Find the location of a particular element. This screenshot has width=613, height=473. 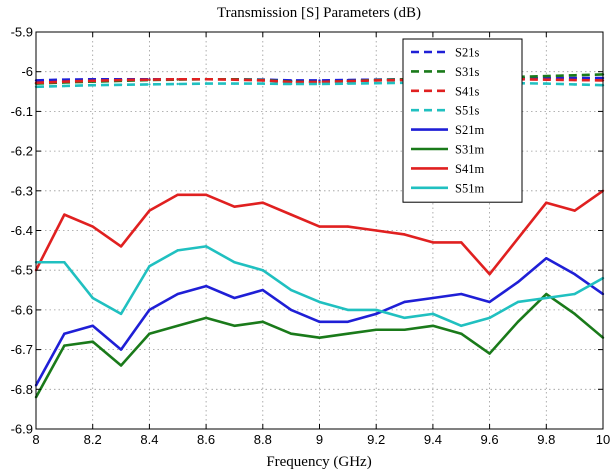

y-tick-label: -6.3 is located at coordinates (22, 190).